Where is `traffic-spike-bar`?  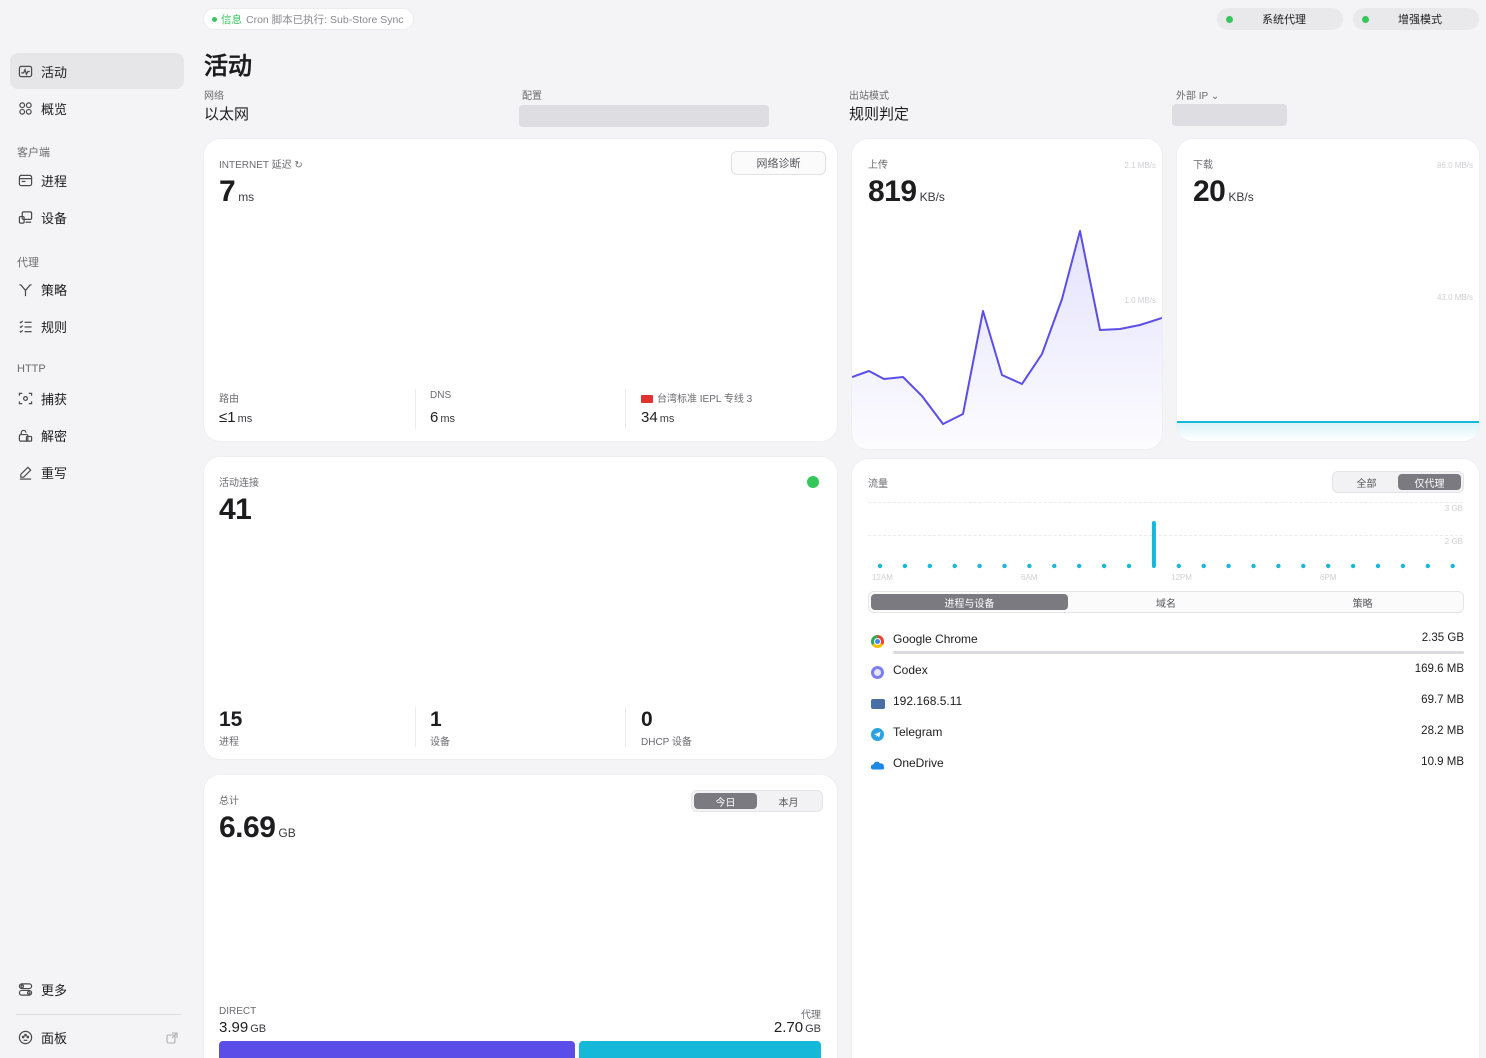
traffic-spike-bar is located at coordinates (1153, 544).